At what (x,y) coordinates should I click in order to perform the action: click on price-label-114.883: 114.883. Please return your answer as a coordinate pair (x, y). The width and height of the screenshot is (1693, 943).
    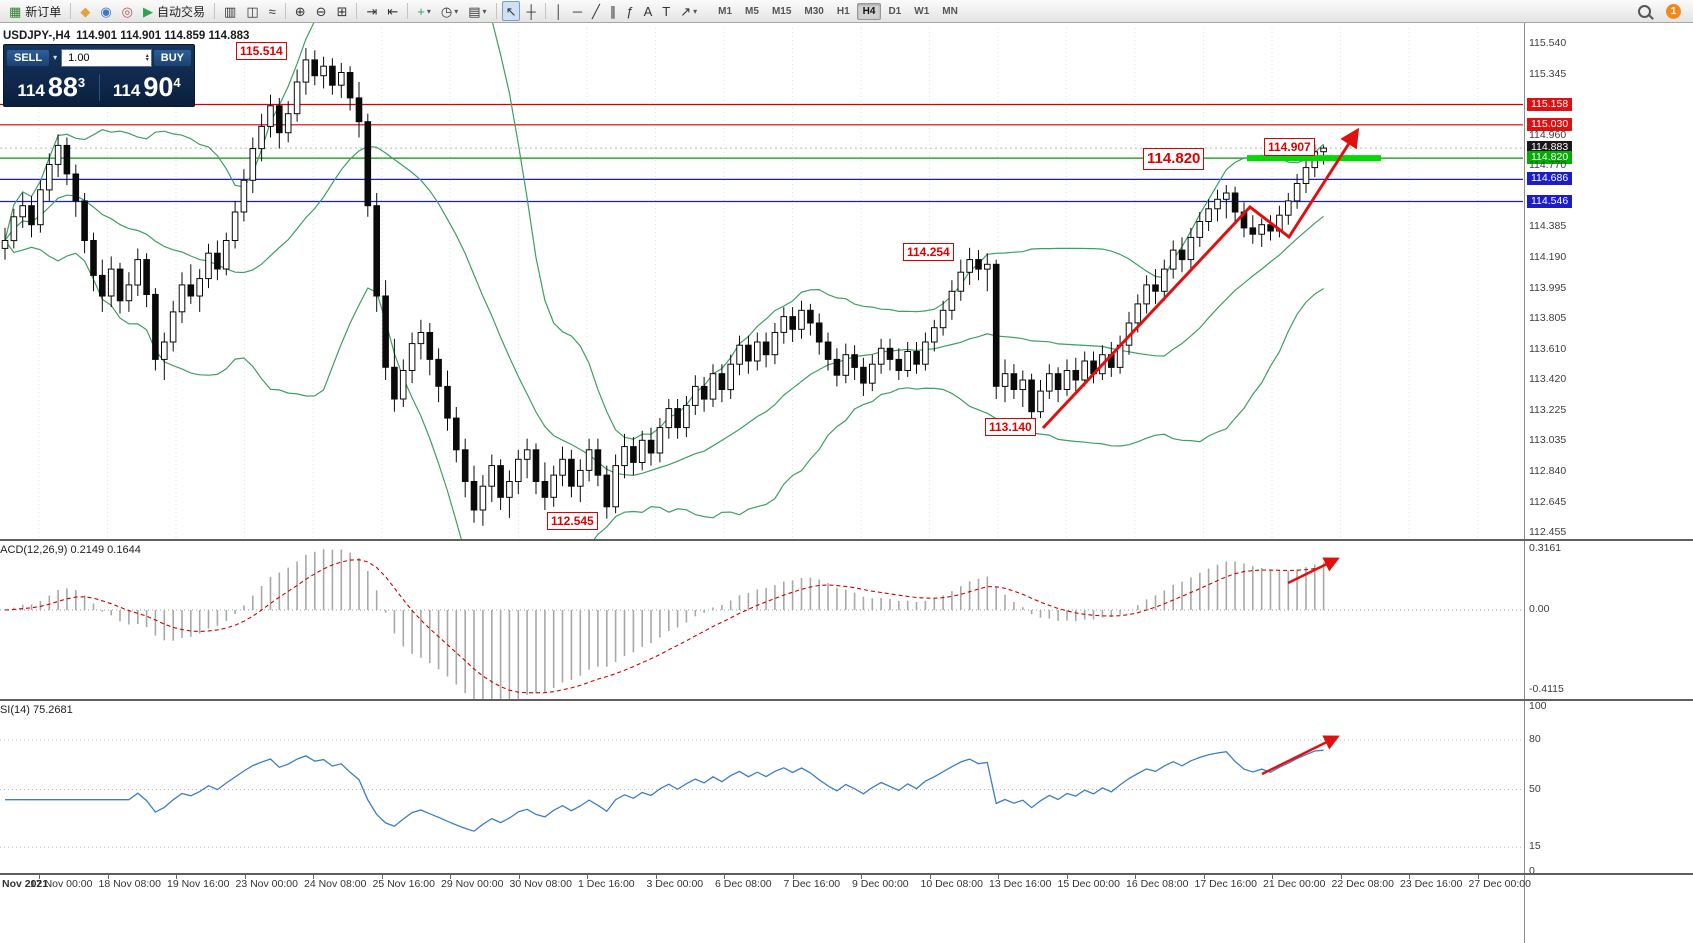
    Looking at the image, I should click on (1550, 147).